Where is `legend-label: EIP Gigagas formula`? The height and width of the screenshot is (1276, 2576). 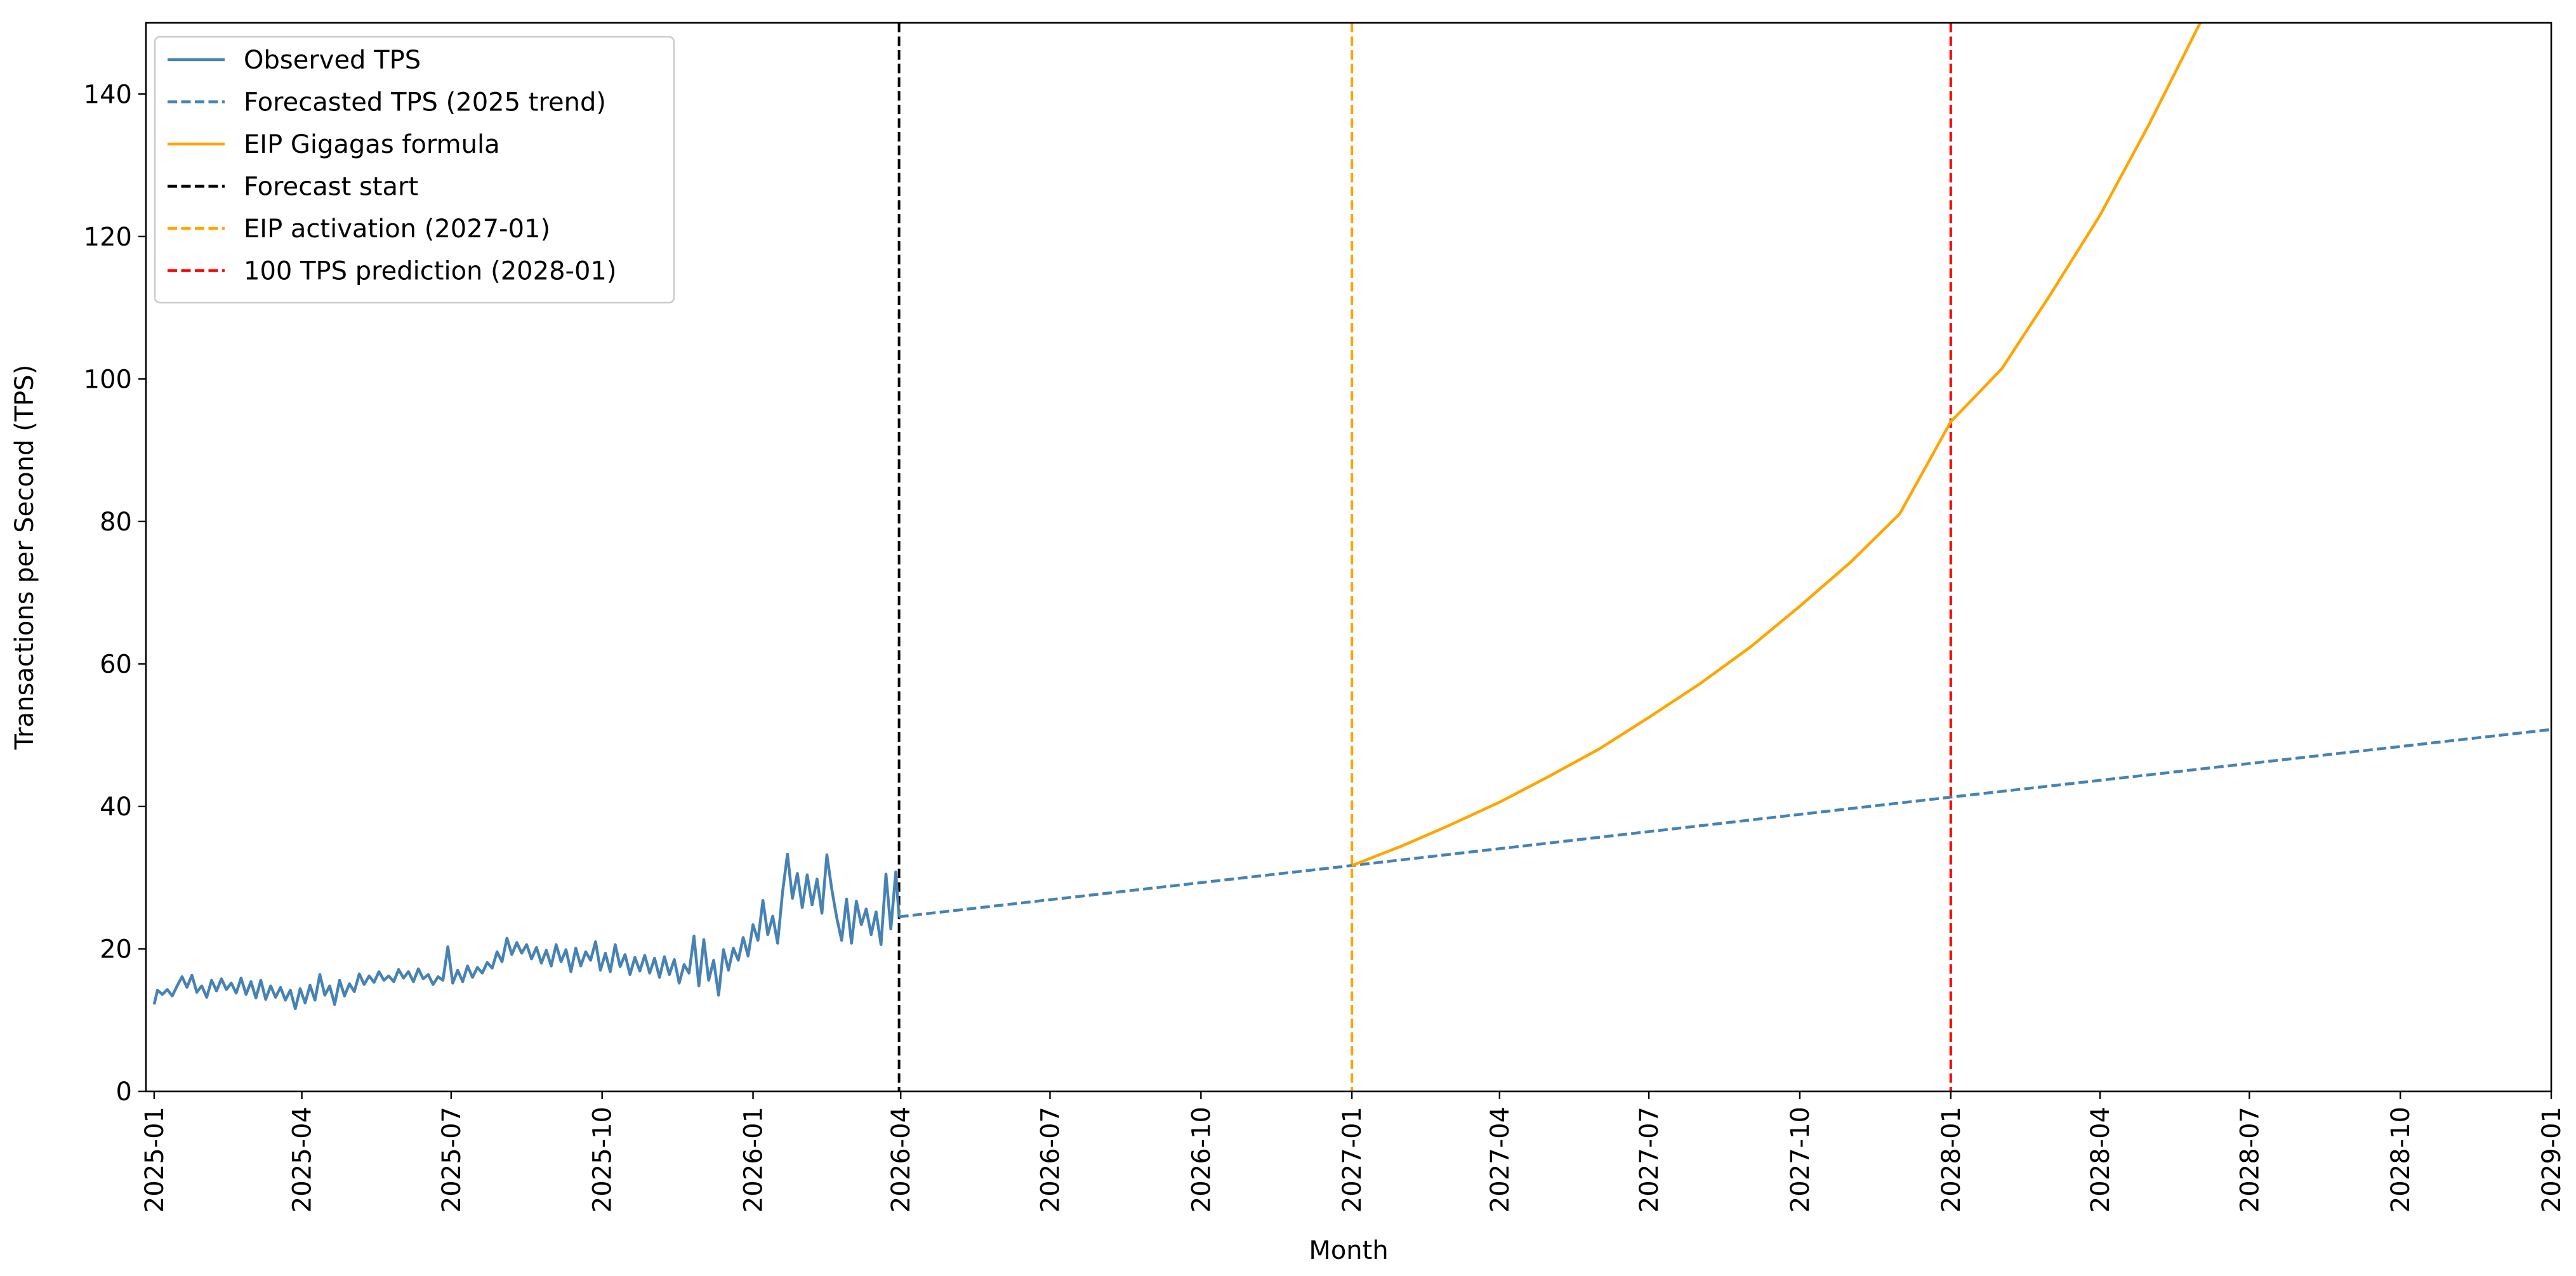
legend-label: EIP Gigagas formula is located at coordinates (372, 144).